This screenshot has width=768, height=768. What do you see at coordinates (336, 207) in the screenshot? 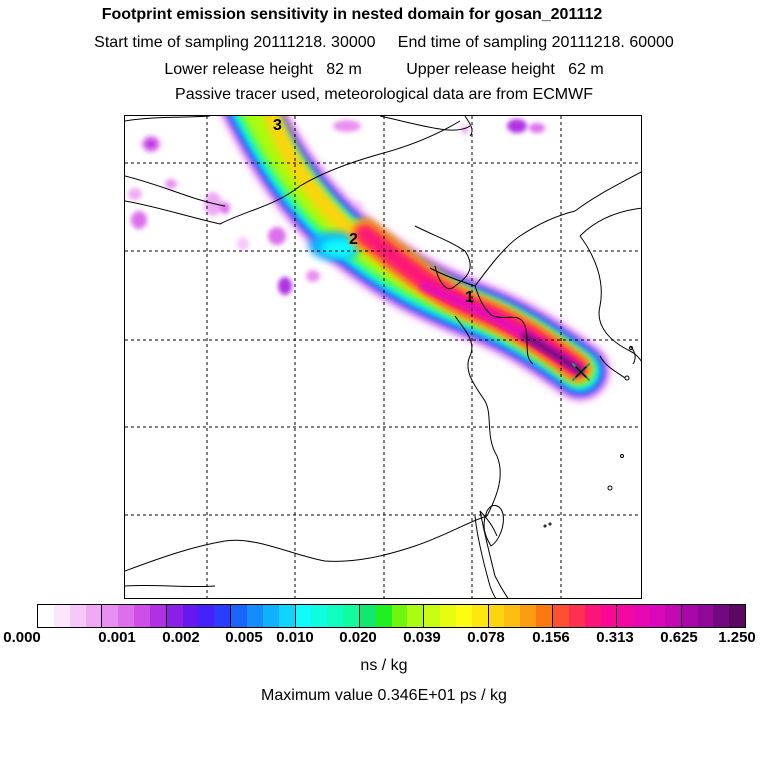
I see `faint-patches` at bounding box center [336, 207].